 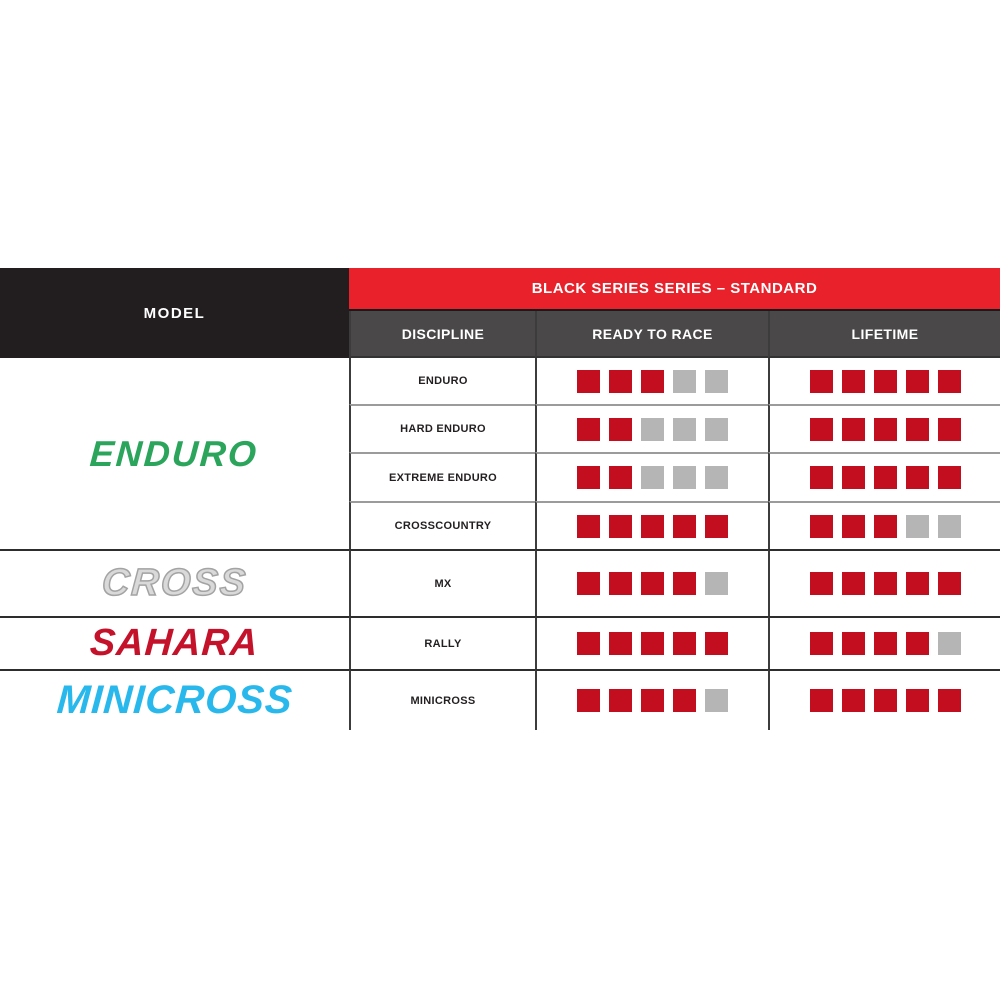 What do you see at coordinates (174, 453) in the screenshot?
I see `enduro-wordmark: ENDURO` at bounding box center [174, 453].